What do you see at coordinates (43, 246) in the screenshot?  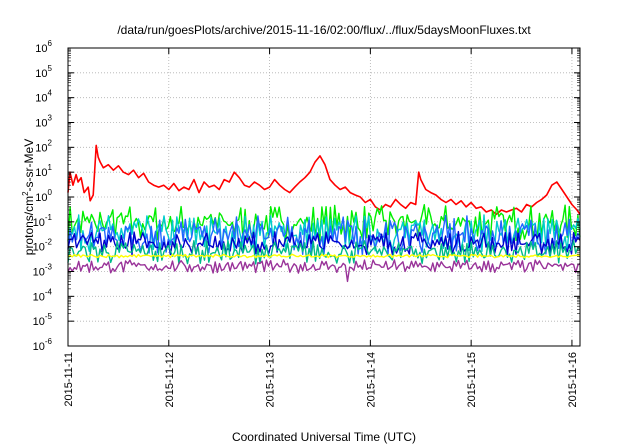 I see `y-tick-label: 10⁻²` at bounding box center [43, 246].